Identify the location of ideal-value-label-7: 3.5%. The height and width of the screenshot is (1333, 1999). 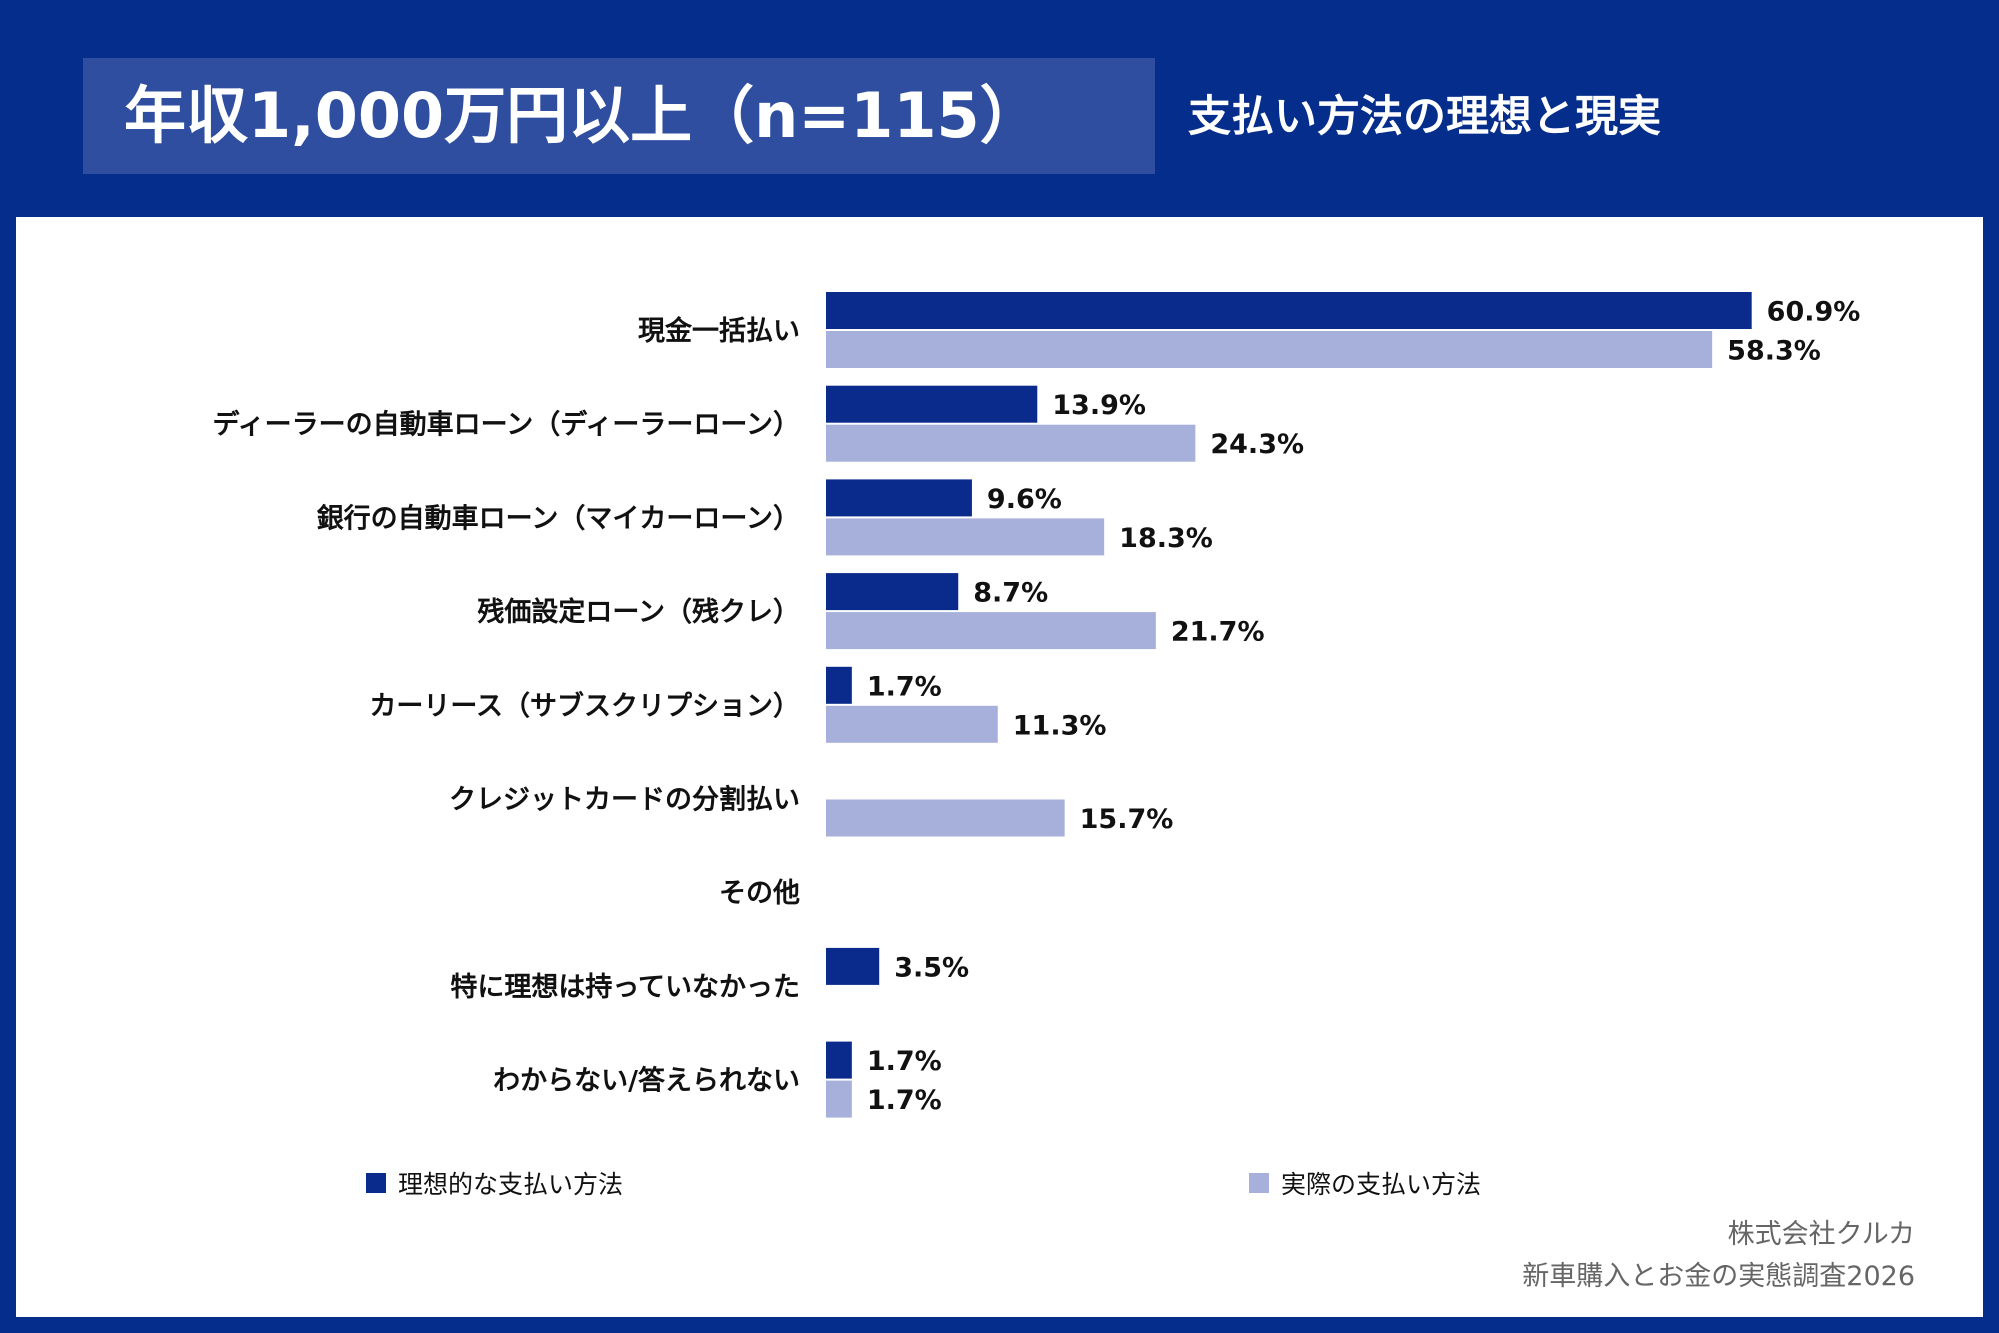
(931, 967).